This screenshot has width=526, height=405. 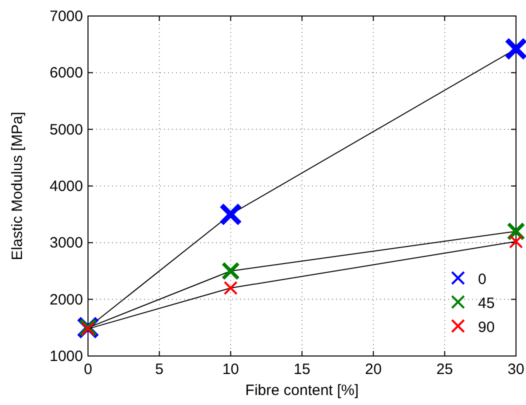 I want to click on legend-label: 45, so click(x=486, y=303).